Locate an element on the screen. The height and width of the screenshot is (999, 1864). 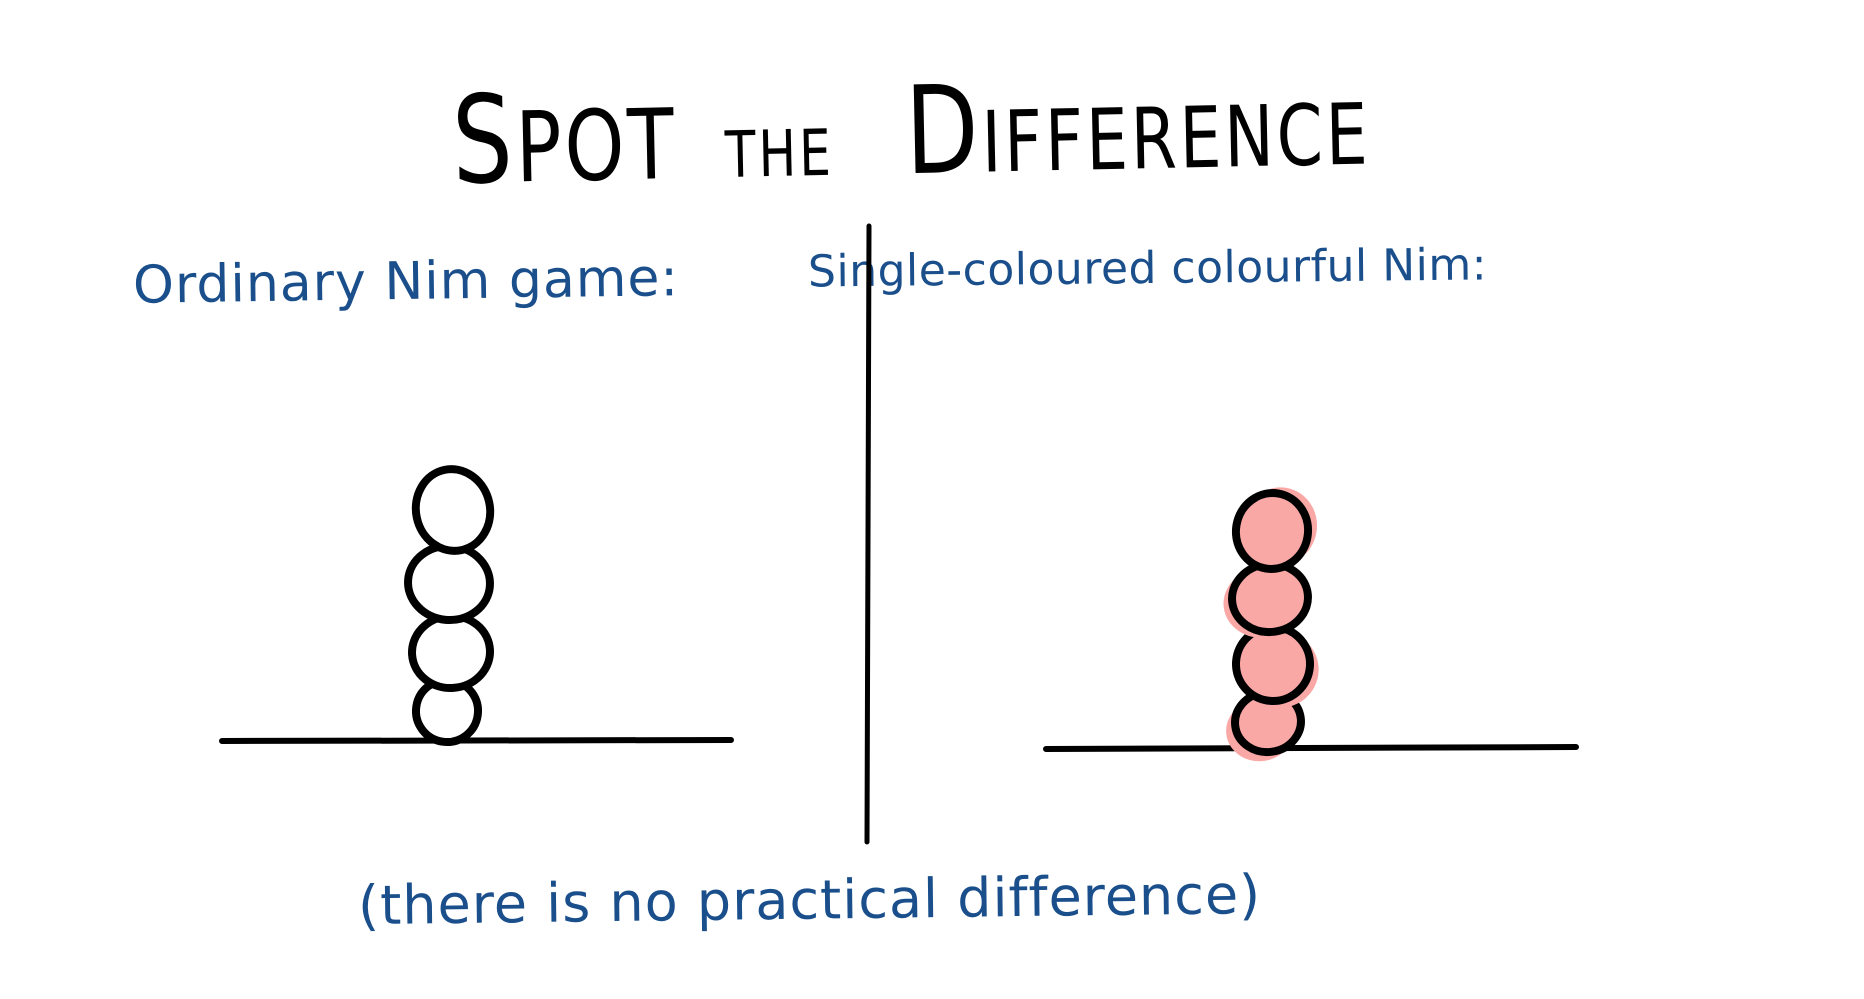
right-ground-line is located at coordinates (1311, 748).